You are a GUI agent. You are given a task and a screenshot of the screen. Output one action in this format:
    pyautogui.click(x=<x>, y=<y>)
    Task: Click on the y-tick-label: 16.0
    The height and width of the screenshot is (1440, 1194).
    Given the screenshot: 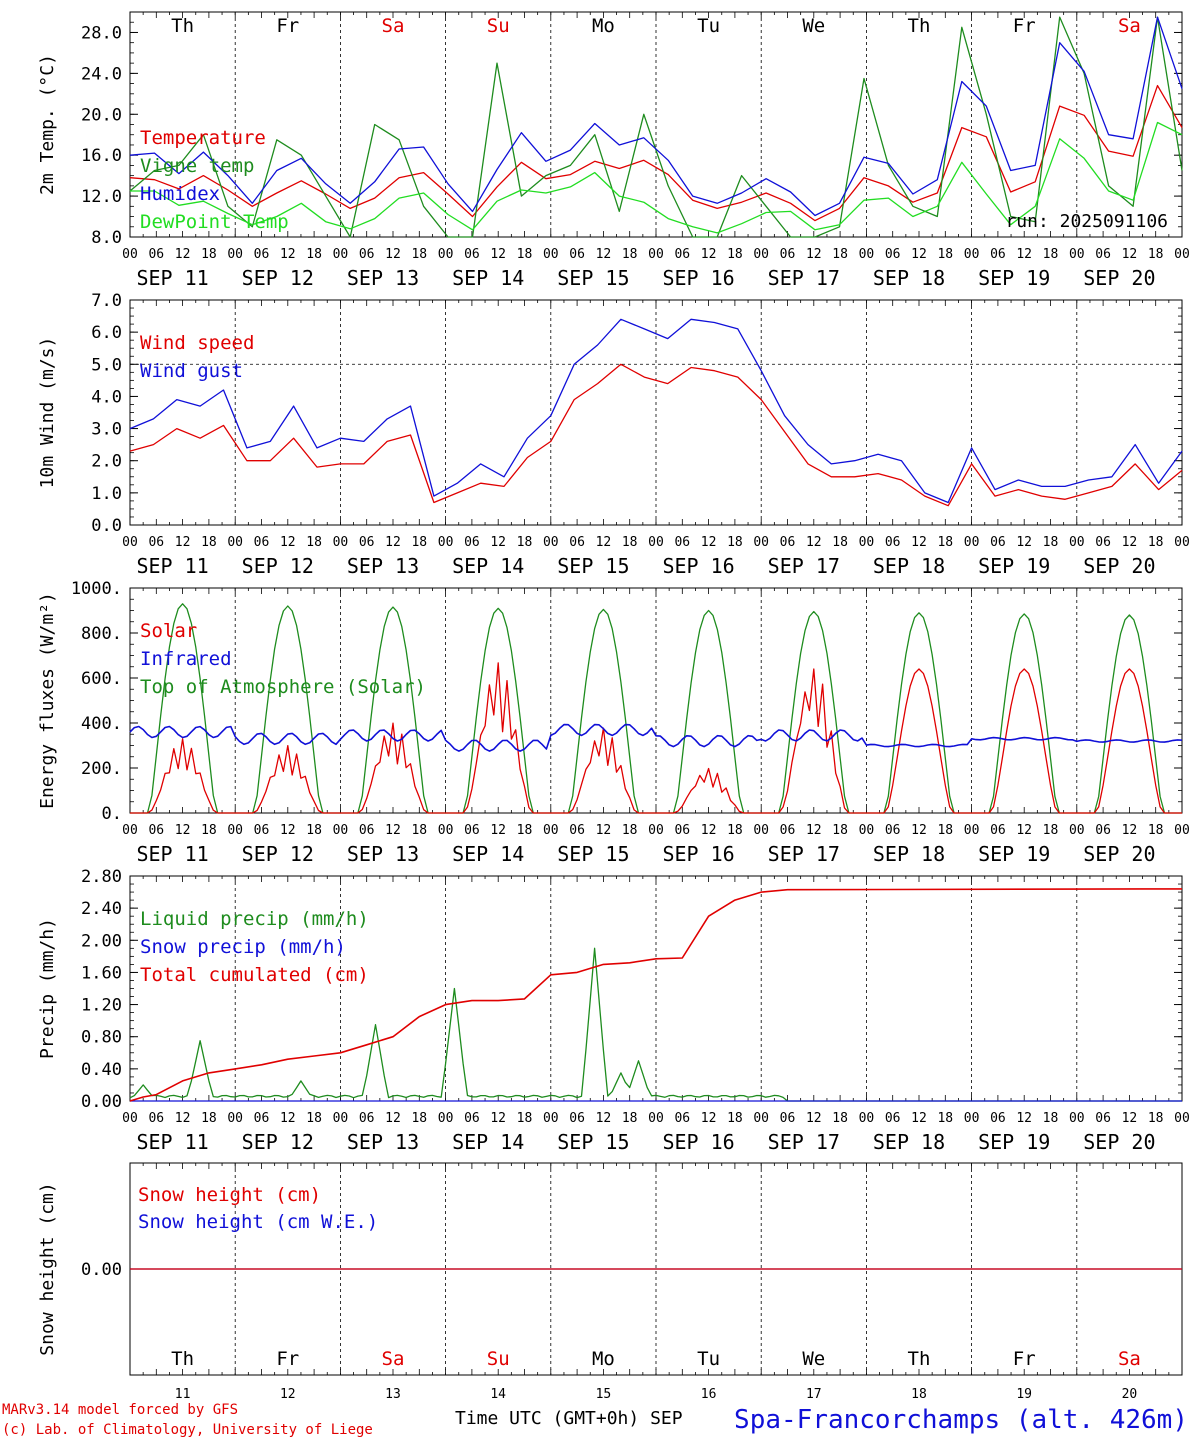 What is the action you would take?
    pyautogui.click(x=101, y=156)
    